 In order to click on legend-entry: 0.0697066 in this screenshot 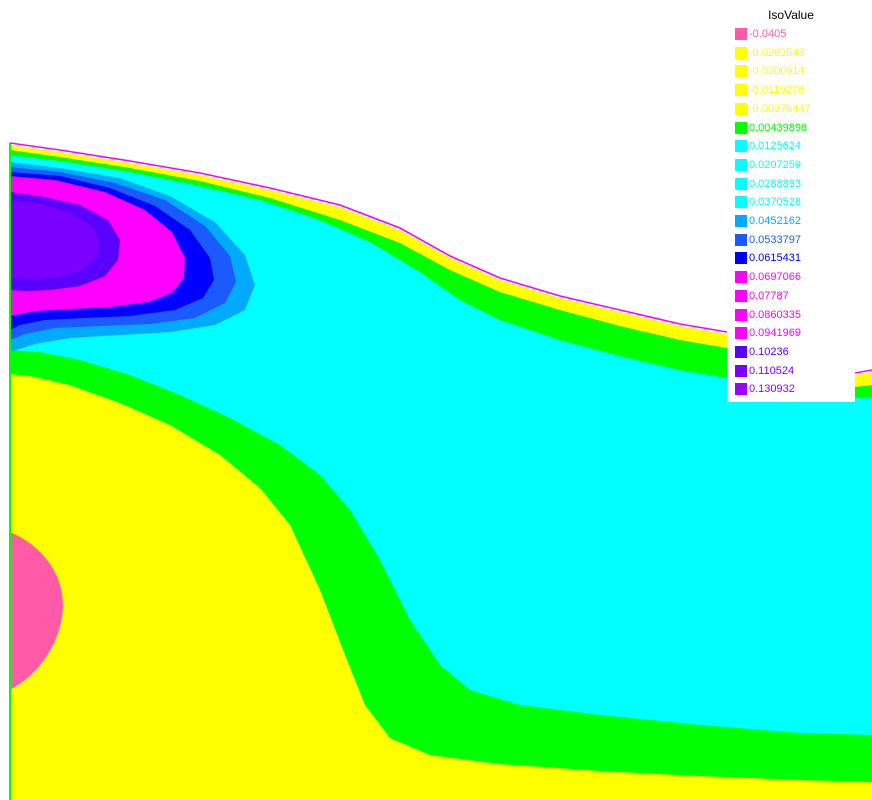, I will do `click(795, 278)`.